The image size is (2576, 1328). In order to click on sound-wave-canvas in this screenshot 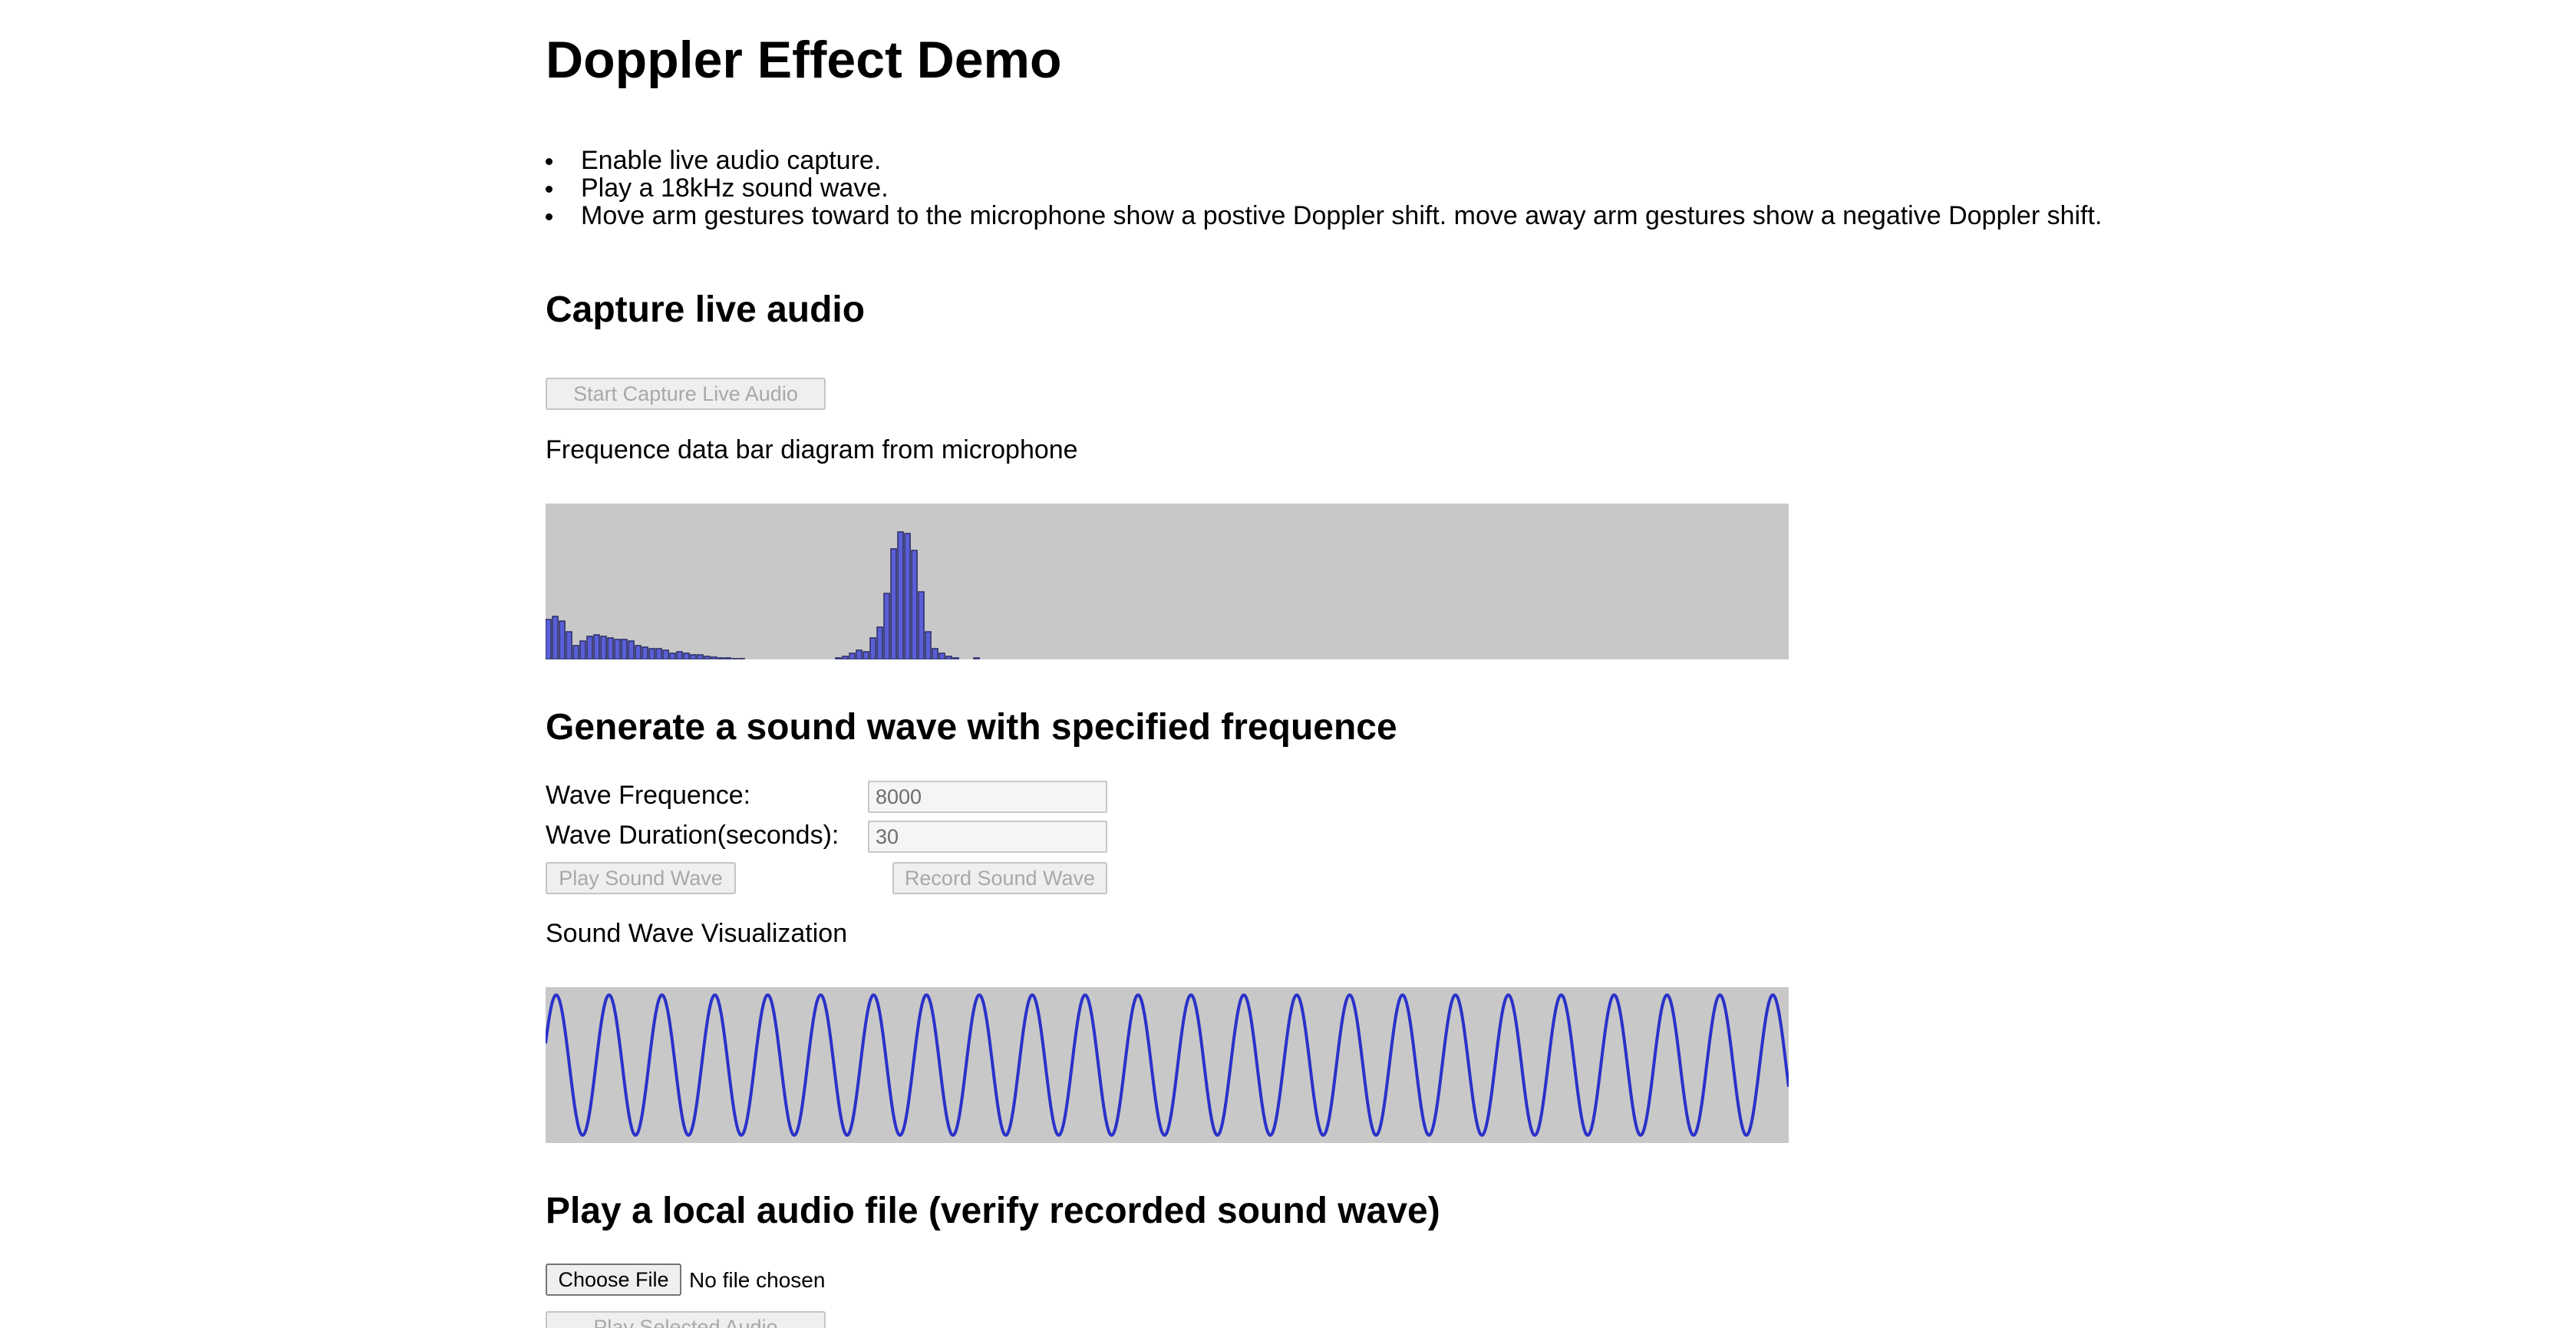, I will do `click(1167, 1065)`.